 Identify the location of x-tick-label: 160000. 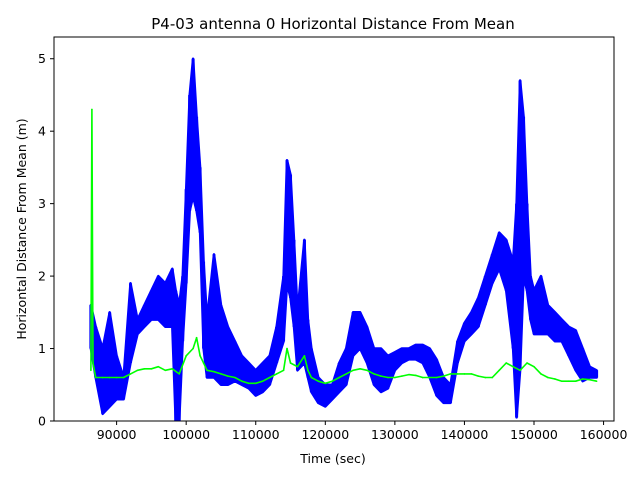
(604, 434).